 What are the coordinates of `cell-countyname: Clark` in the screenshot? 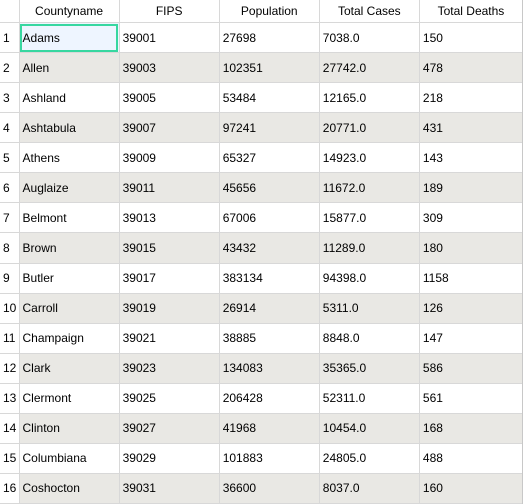 It's located at (69, 368).